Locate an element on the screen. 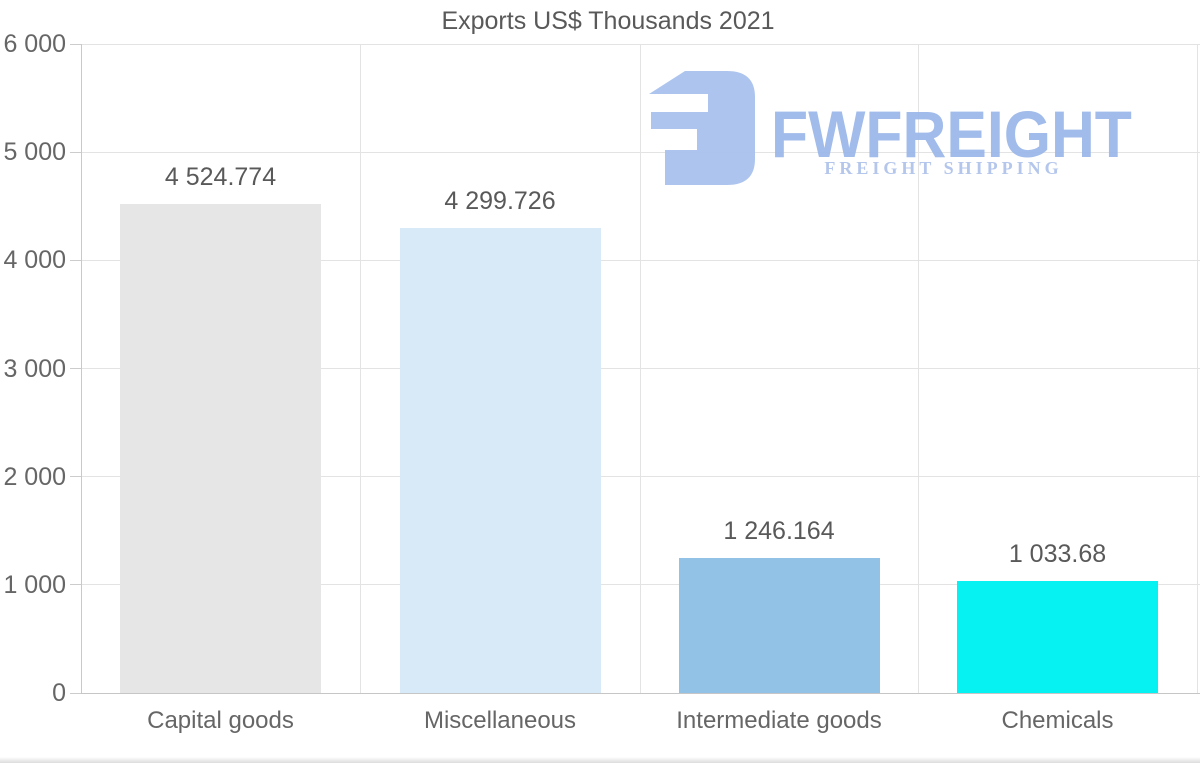  chart-title: Exports US$ Thousands 2021 is located at coordinates (608, 21).